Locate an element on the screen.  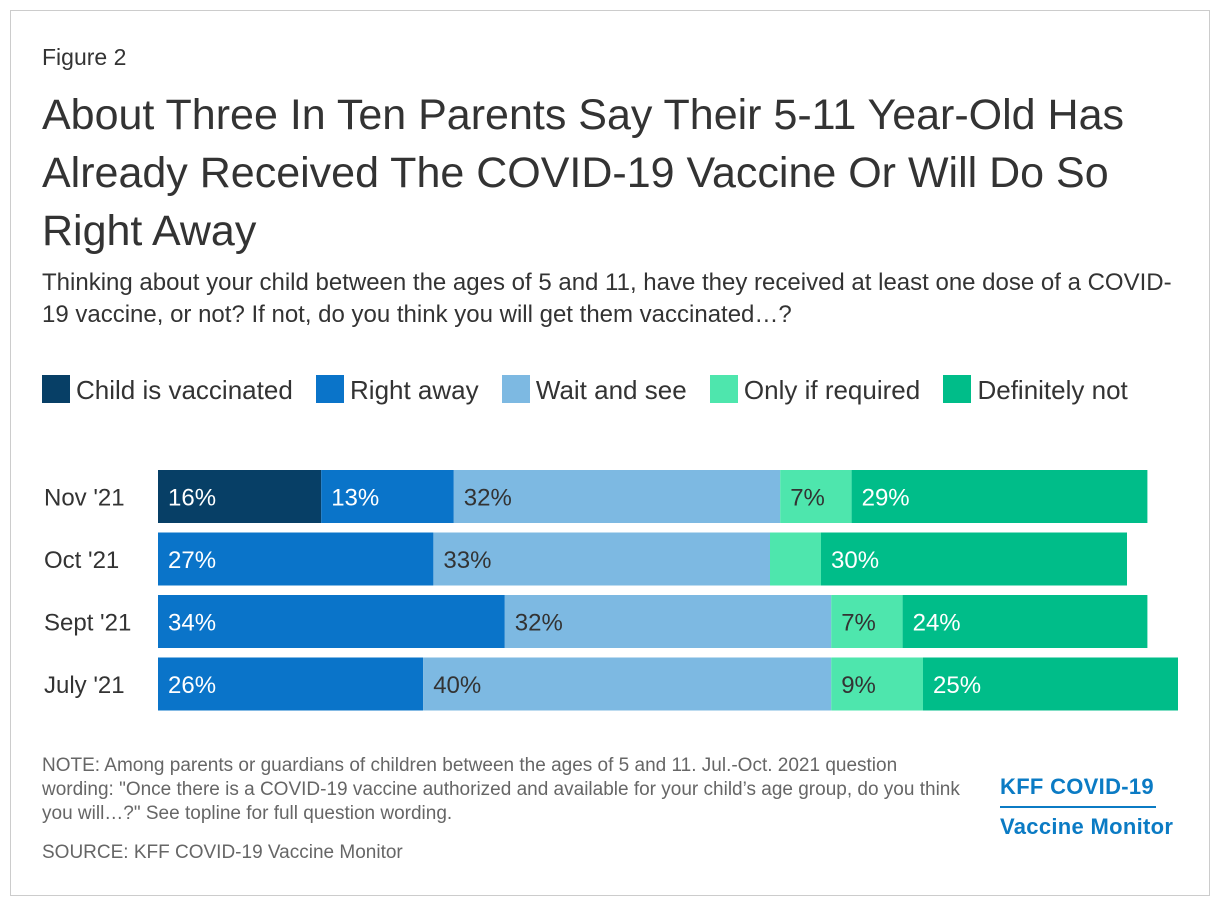
data-label: 9% is located at coordinates (858, 685).